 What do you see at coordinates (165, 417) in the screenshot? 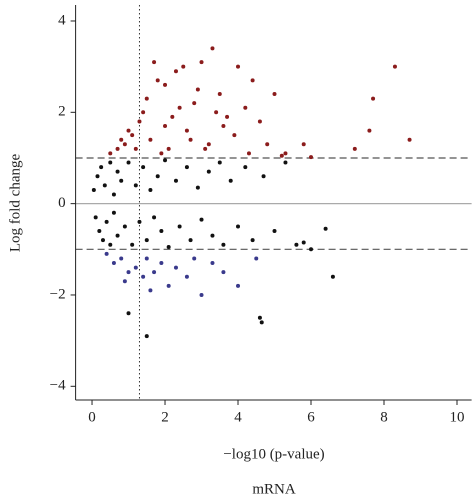
I see `x-tick-label: 2` at bounding box center [165, 417].